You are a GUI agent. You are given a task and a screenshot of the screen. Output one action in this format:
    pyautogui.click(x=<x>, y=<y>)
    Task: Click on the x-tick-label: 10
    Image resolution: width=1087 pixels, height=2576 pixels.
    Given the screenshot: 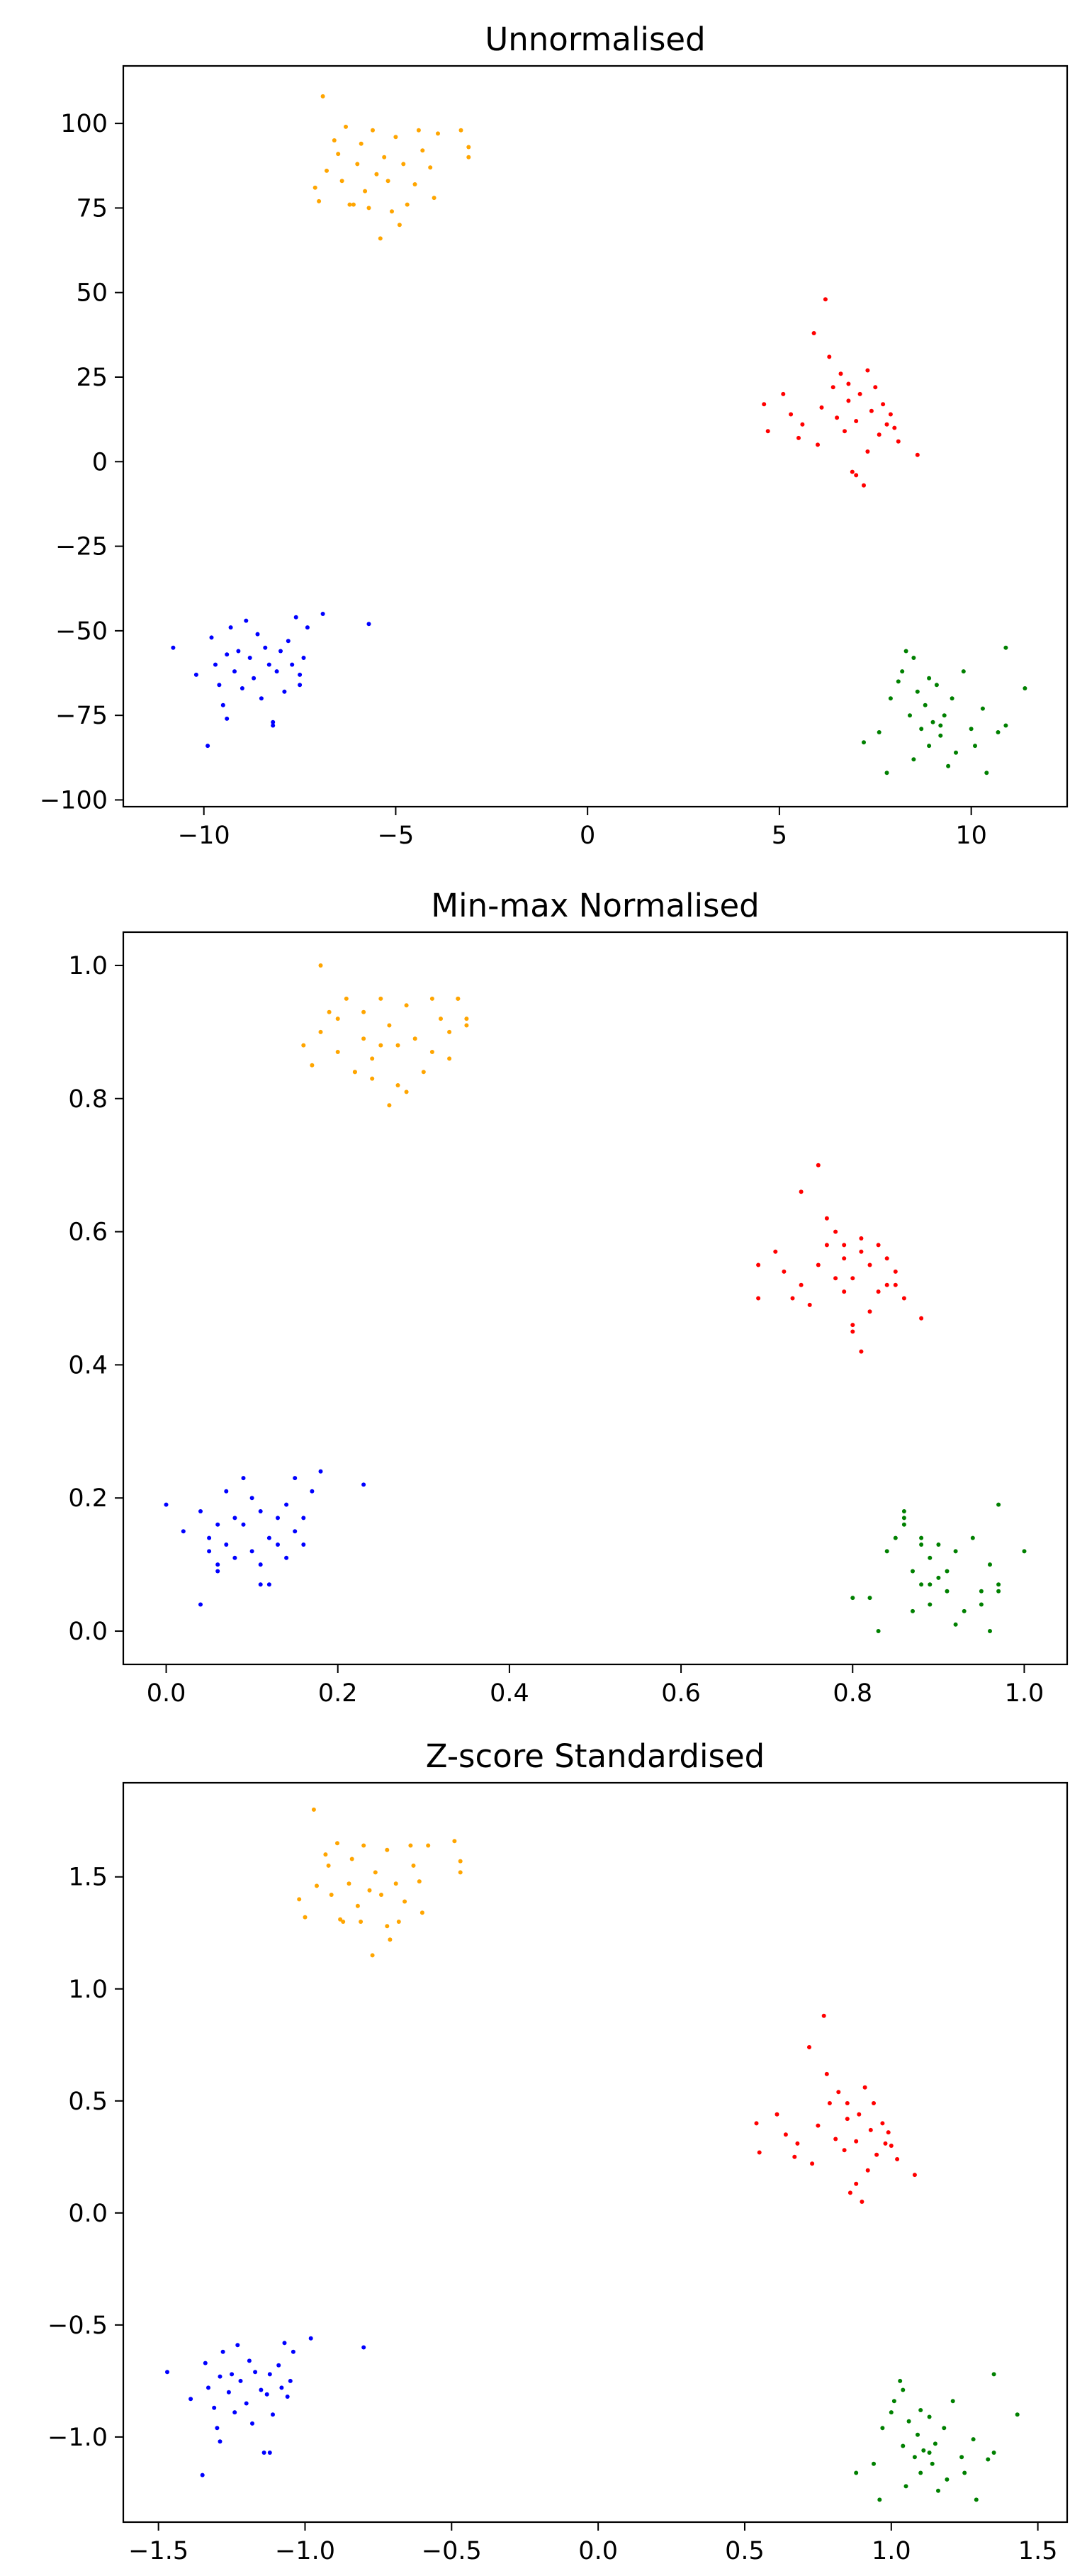 What is the action you would take?
    pyautogui.click(x=971, y=836)
    